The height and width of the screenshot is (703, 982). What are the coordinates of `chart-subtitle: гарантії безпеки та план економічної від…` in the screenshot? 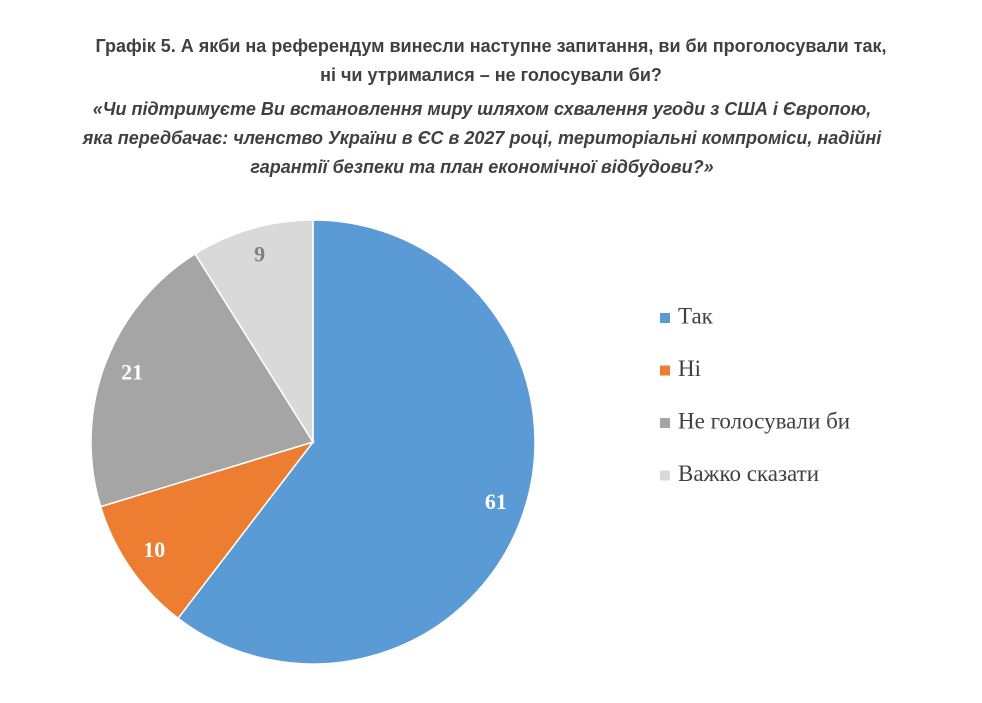 It's located at (481, 167).